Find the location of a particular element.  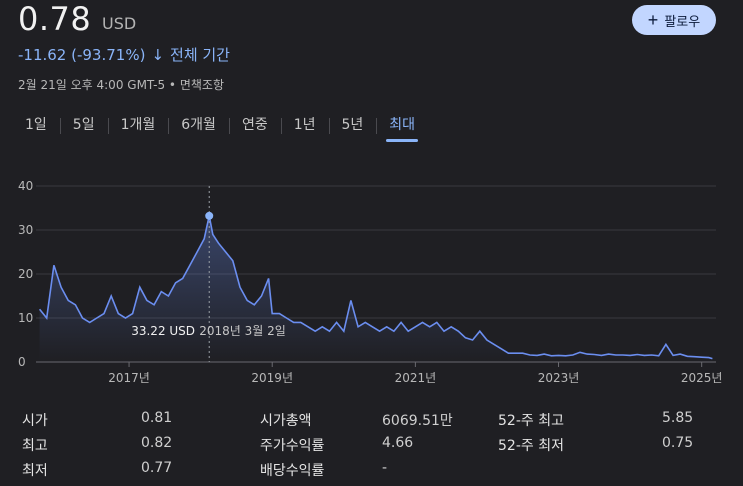

tab-5y: 5년 is located at coordinates (352, 127).